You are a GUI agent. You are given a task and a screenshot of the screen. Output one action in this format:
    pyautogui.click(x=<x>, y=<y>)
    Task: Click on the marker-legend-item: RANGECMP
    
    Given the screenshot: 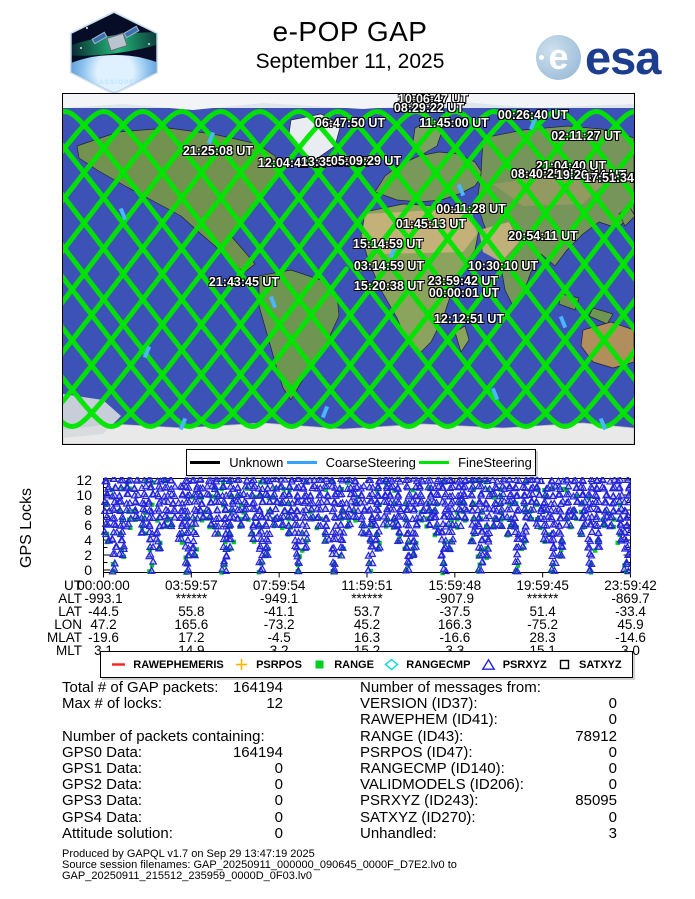 What is the action you would take?
    pyautogui.click(x=427, y=664)
    